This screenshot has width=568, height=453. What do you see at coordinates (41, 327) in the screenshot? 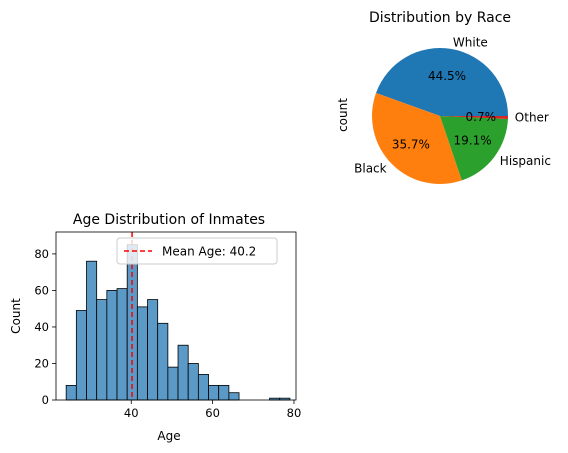
I see `y-tick-label: 40` at bounding box center [41, 327].